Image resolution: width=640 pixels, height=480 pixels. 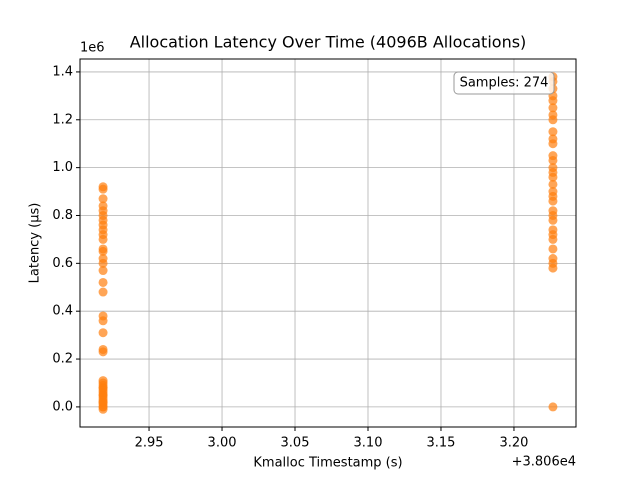 I want to click on y-tick-label: 0.4, so click(x=62, y=311).